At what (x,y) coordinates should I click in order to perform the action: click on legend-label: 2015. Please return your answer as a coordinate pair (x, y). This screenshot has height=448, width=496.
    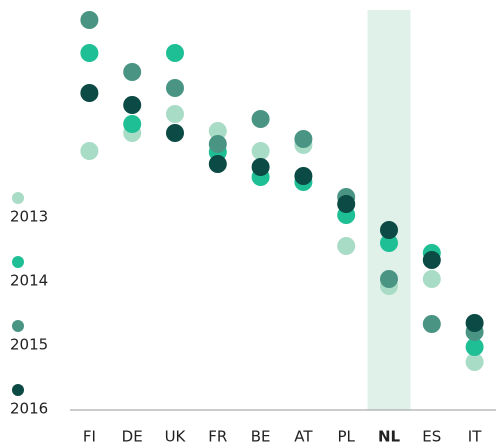
    Looking at the image, I should click on (29, 345).